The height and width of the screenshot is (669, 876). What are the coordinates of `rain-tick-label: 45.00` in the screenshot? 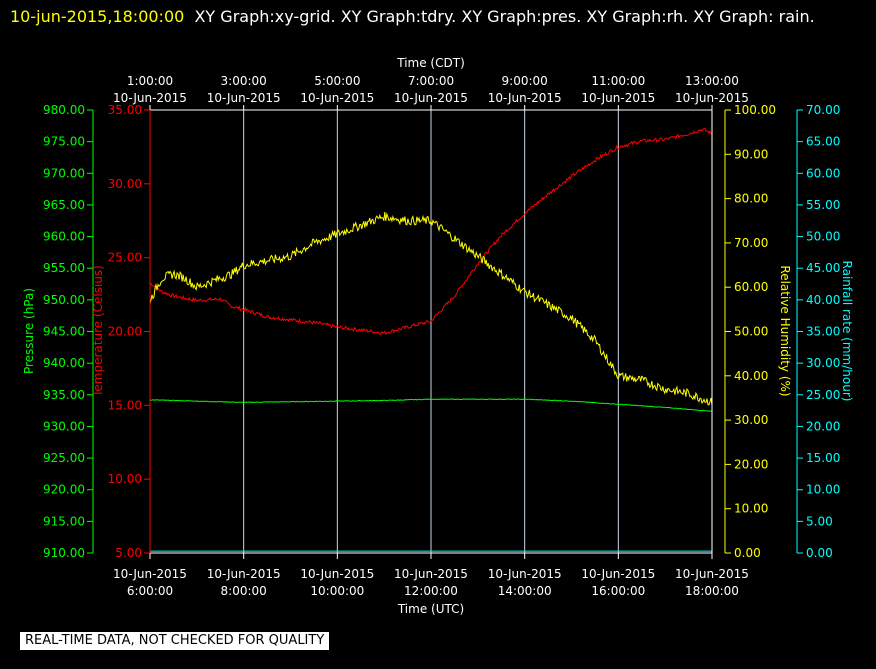 It's located at (823, 268).